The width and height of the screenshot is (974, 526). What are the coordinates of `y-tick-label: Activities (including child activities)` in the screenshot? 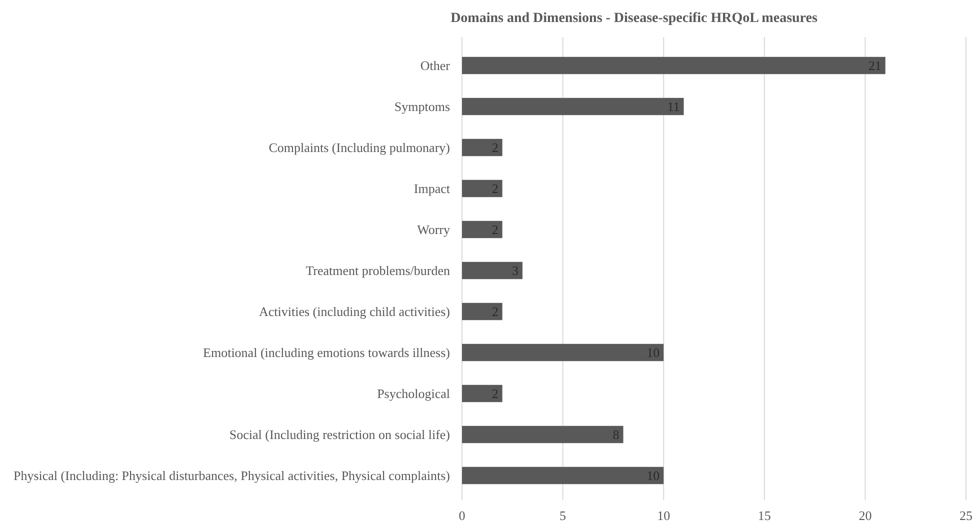 It's located at (354, 312).